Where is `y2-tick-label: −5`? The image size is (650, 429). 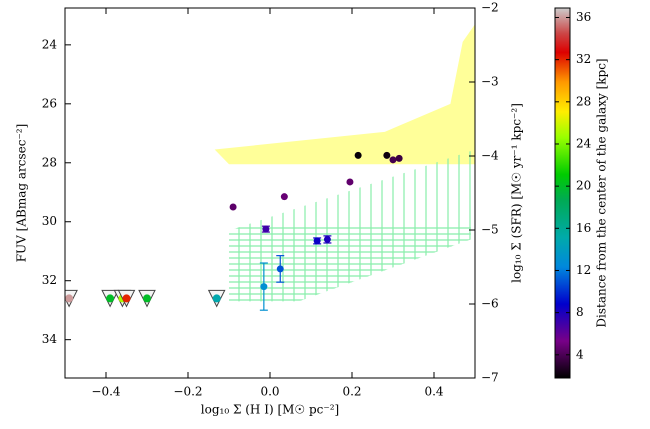
y2-tick-label: −5 is located at coordinates (490, 230).